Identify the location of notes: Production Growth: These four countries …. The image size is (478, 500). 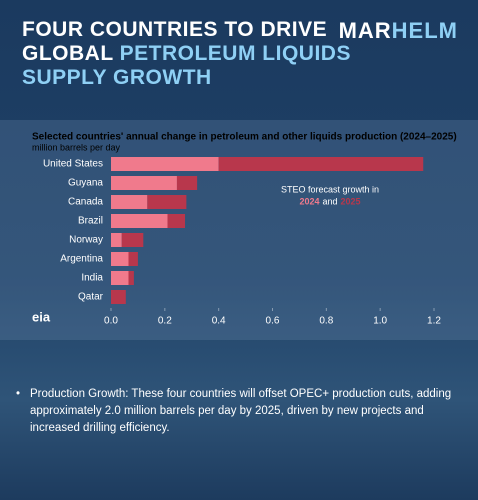
(236, 411).